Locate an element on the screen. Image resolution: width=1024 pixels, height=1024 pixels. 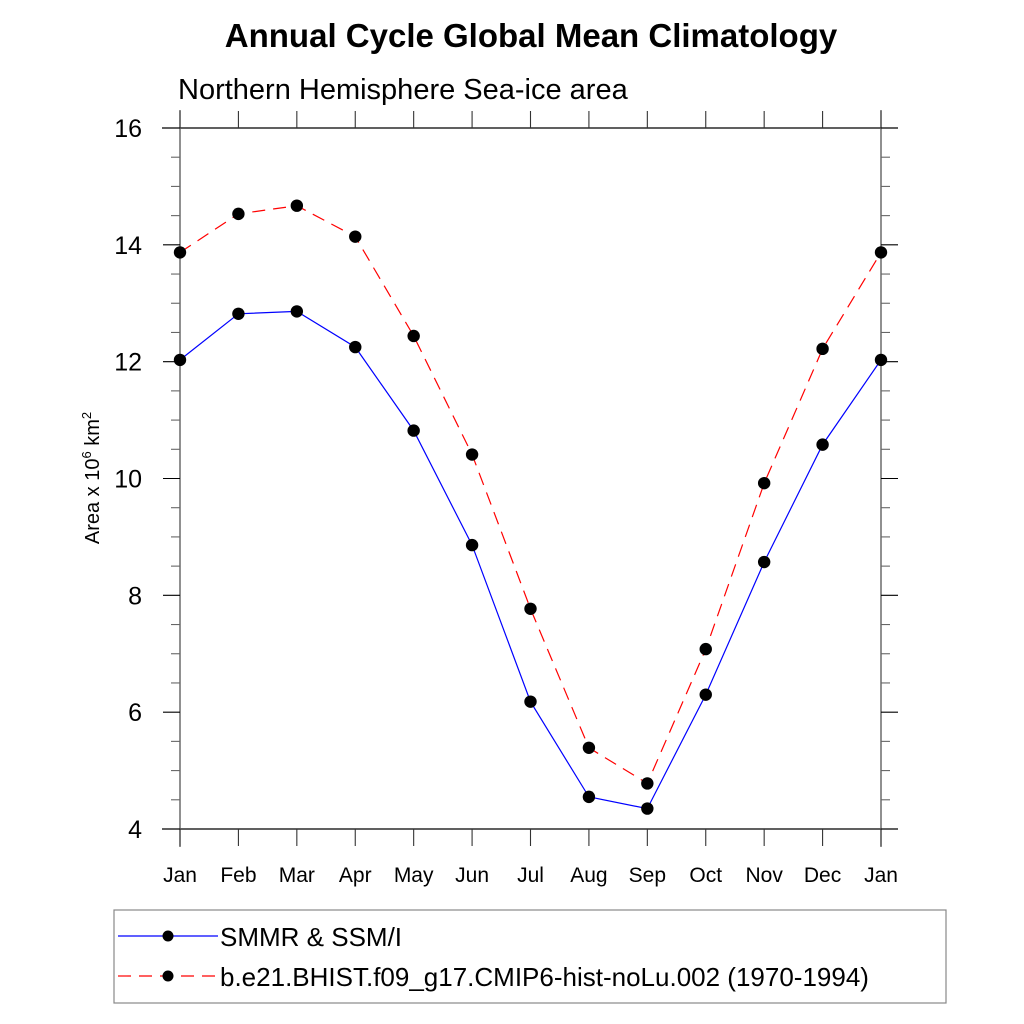
y-tick-label: 4 is located at coordinates (135, 830).